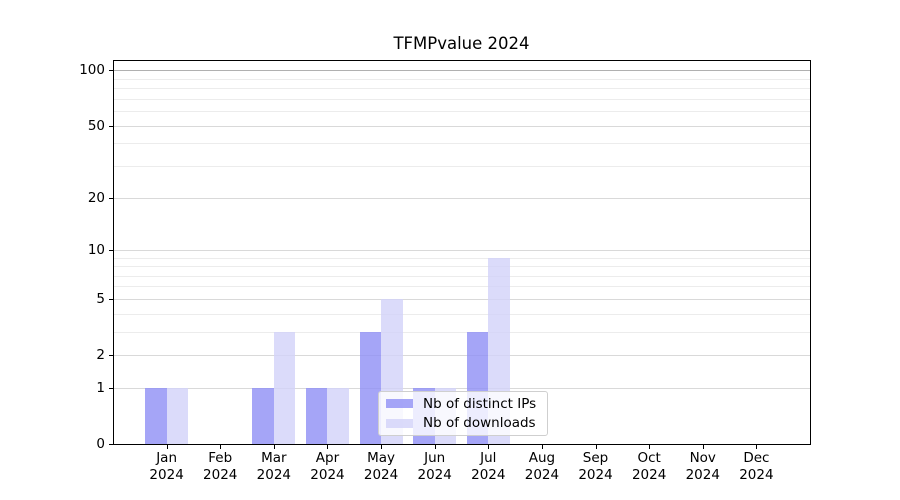  What do you see at coordinates (702, 458) in the screenshot?
I see `x-tick-month: Nov` at bounding box center [702, 458].